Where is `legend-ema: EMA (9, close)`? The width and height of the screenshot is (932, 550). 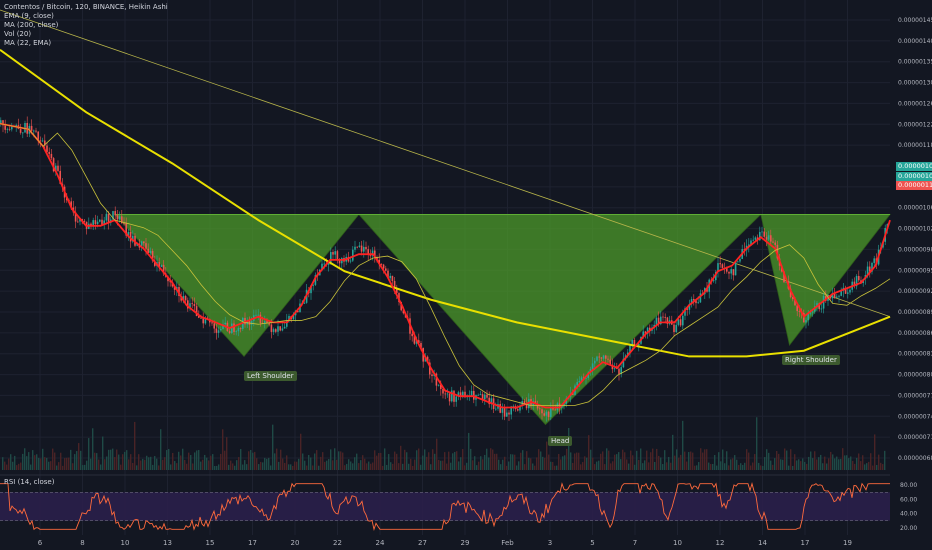
legend-ema: EMA (9, close) is located at coordinates (29, 16).